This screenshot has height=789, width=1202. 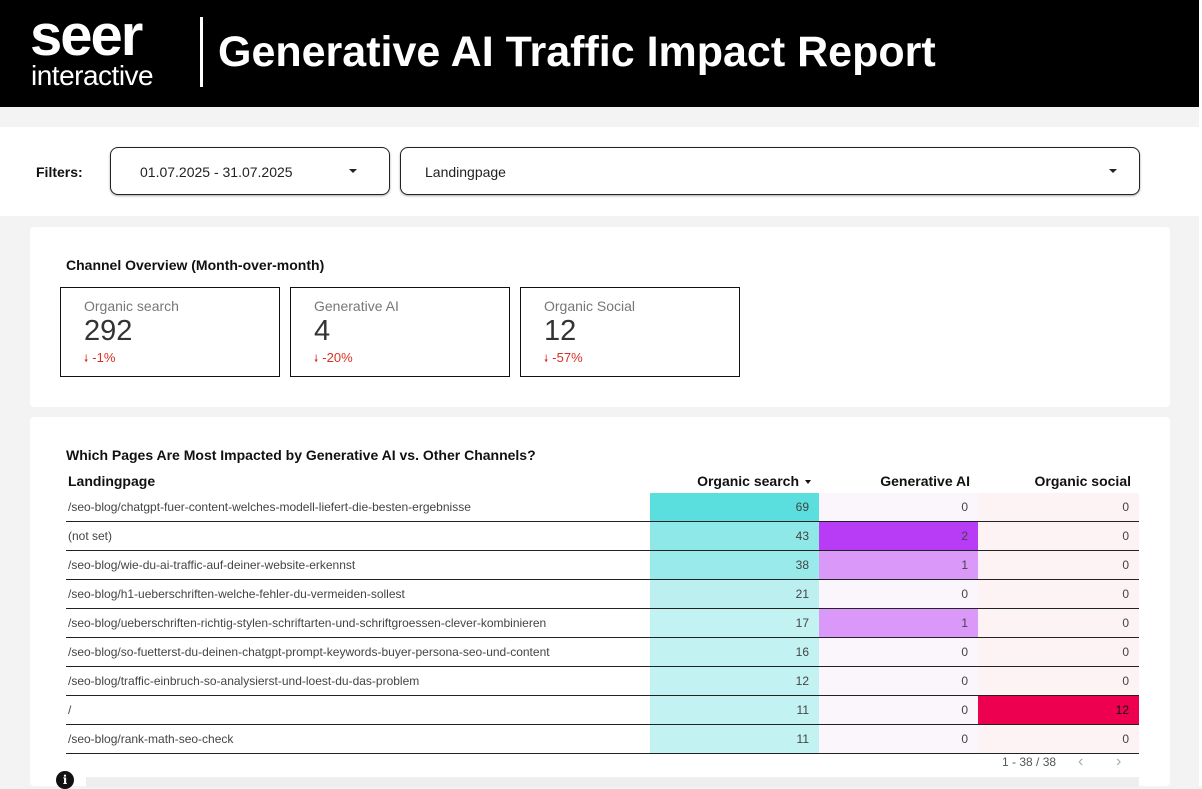 I want to click on column-header-organic-search: Organic search, so click(x=734, y=481).